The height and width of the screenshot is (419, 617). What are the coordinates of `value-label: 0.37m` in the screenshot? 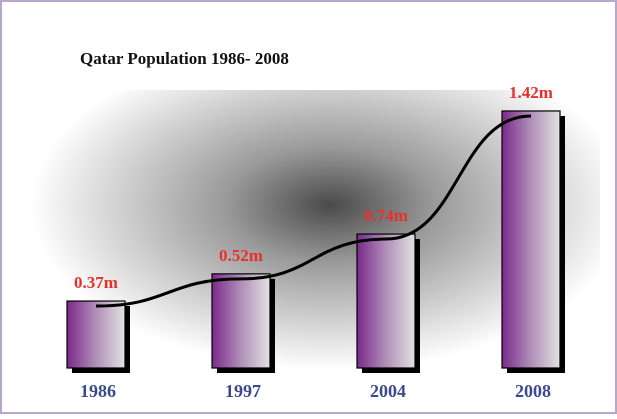 It's located at (96, 282).